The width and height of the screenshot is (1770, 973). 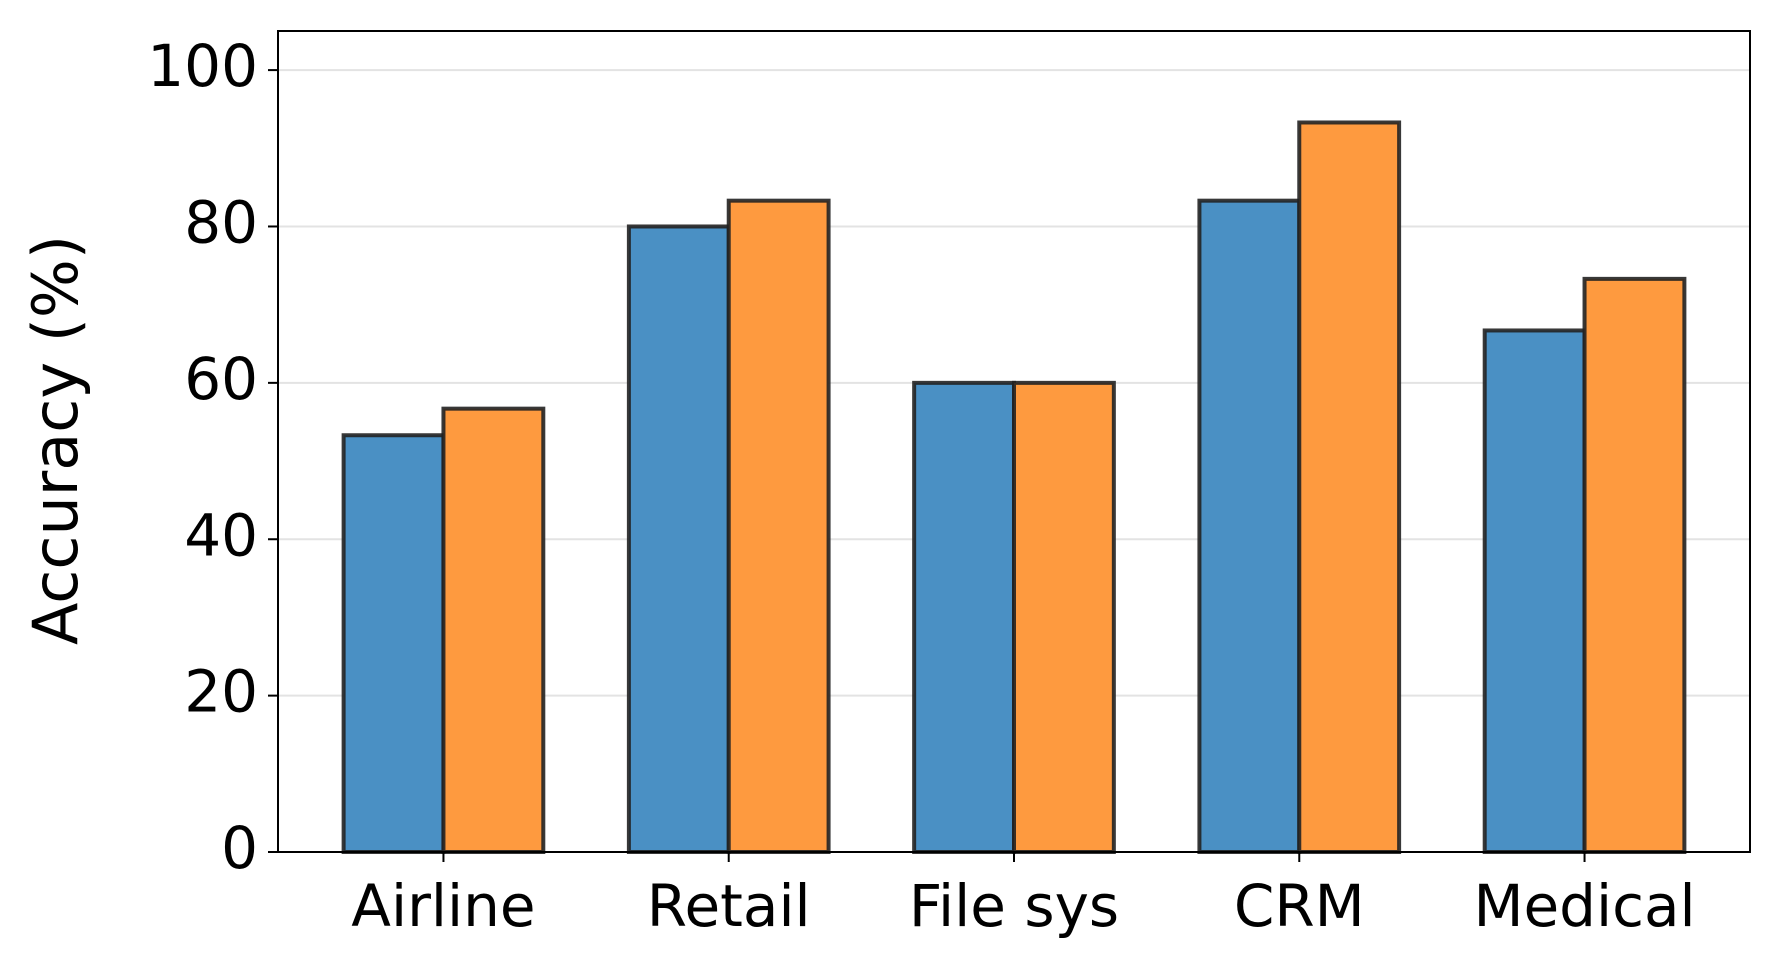 What do you see at coordinates (729, 906) in the screenshot?
I see `x-tick-label: Retail` at bounding box center [729, 906].